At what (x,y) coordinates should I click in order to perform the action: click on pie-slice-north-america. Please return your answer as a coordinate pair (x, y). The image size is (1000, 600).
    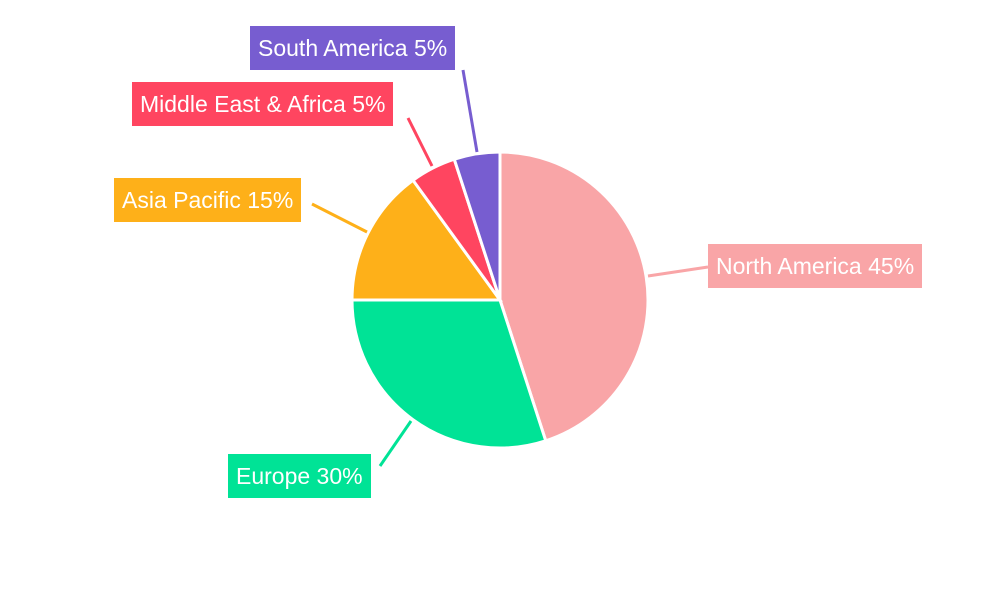
    Looking at the image, I should click on (574, 296).